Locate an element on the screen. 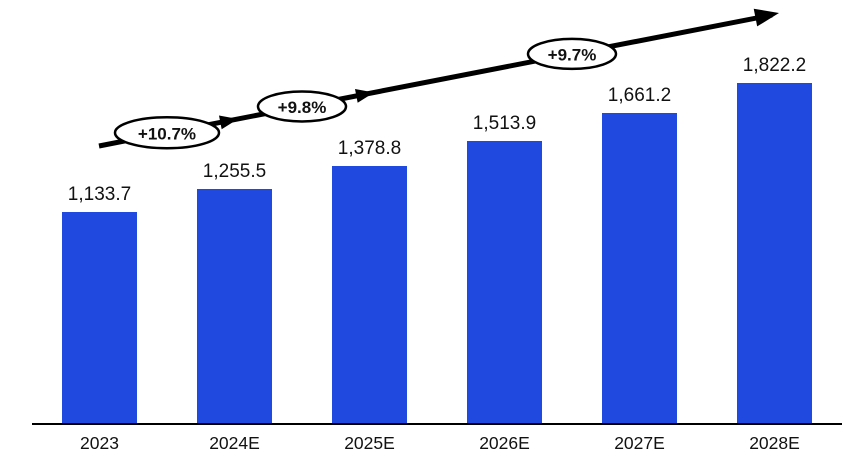 The image size is (862, 472). bar-value-label: 1,513.9 is located at coordinates (504, 123).